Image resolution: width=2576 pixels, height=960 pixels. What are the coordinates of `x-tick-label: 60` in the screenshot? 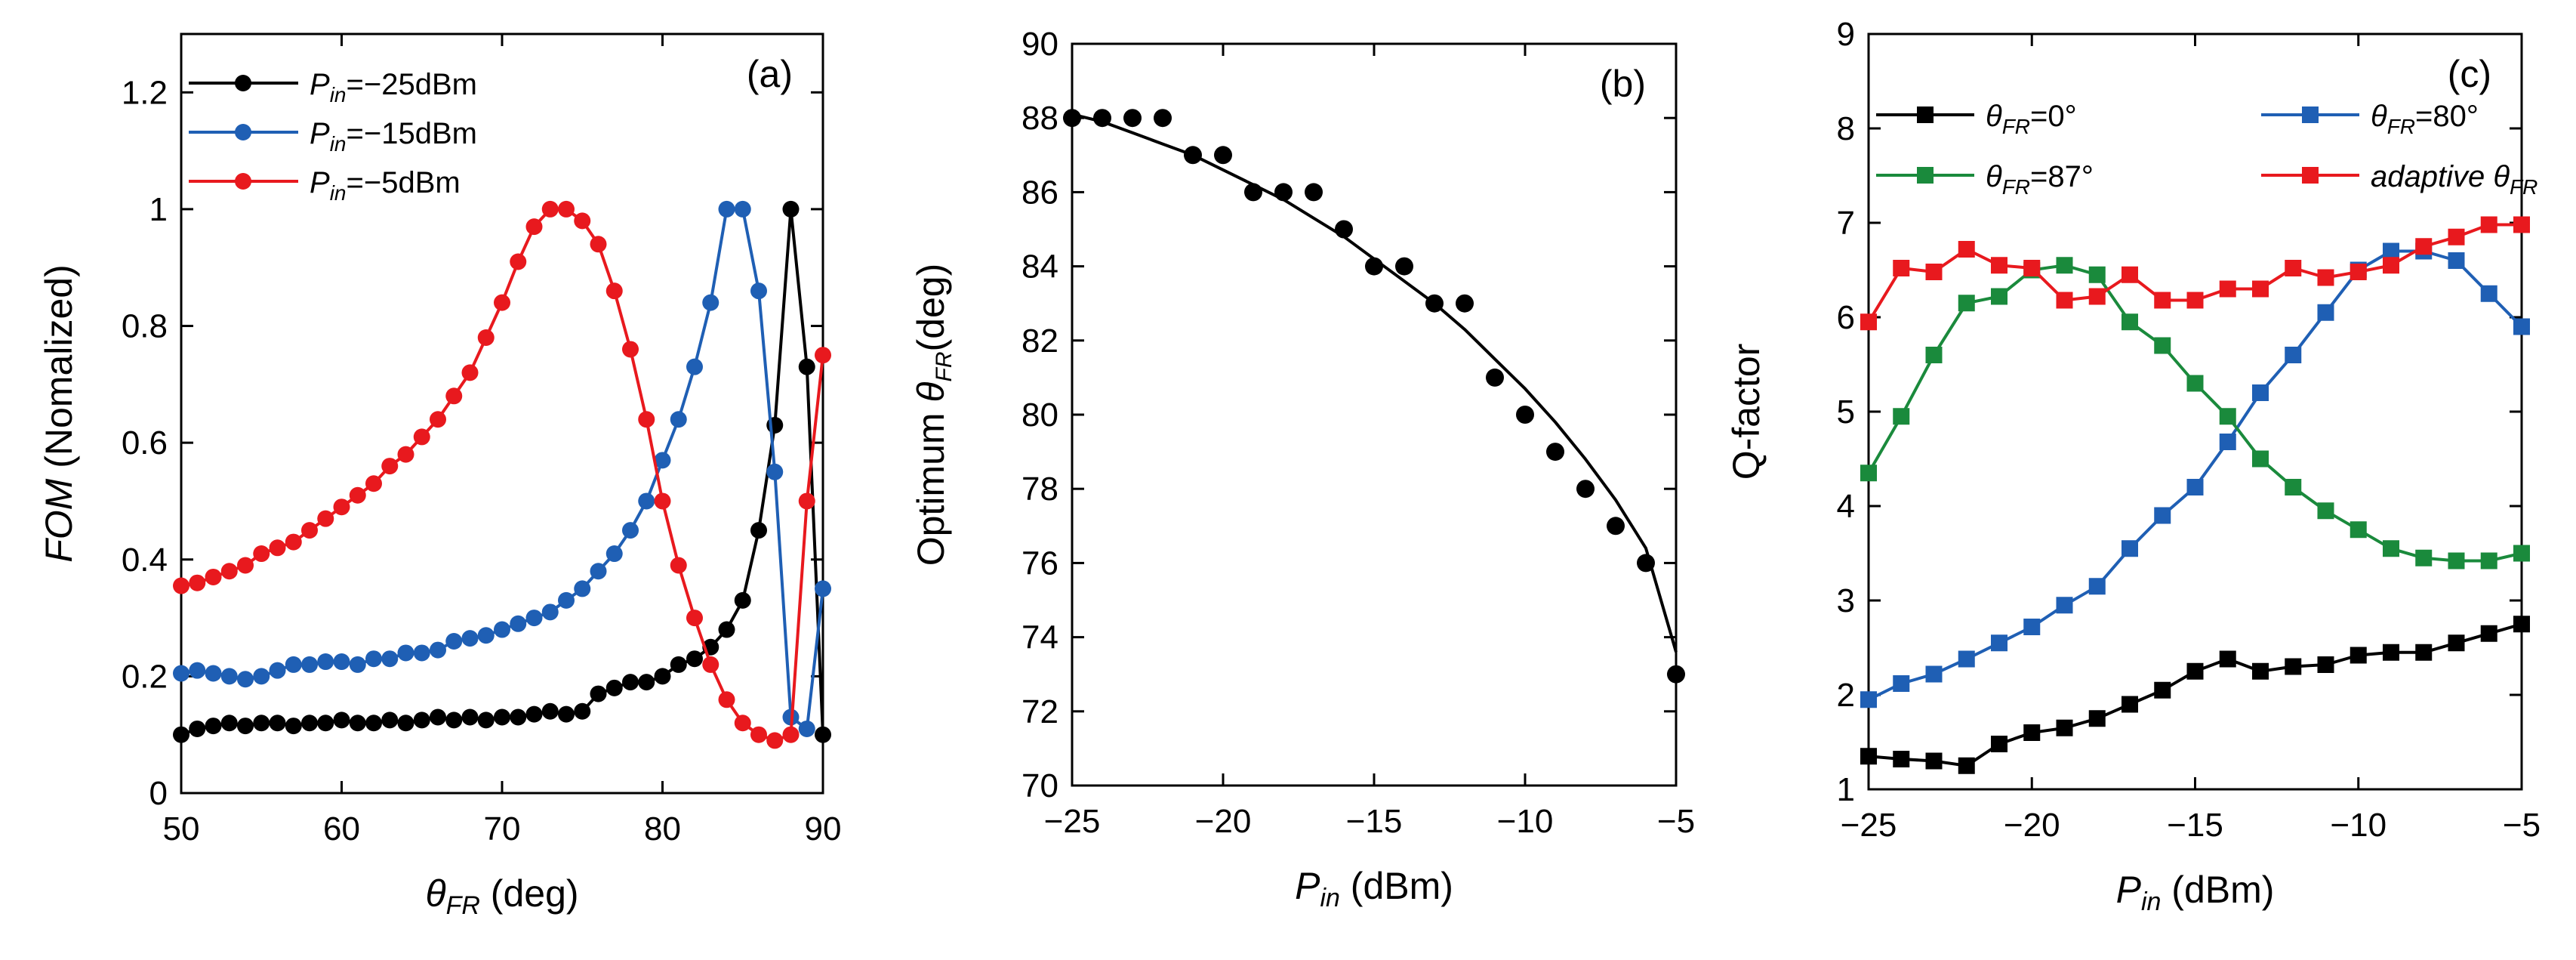 It's located at (341, 828).